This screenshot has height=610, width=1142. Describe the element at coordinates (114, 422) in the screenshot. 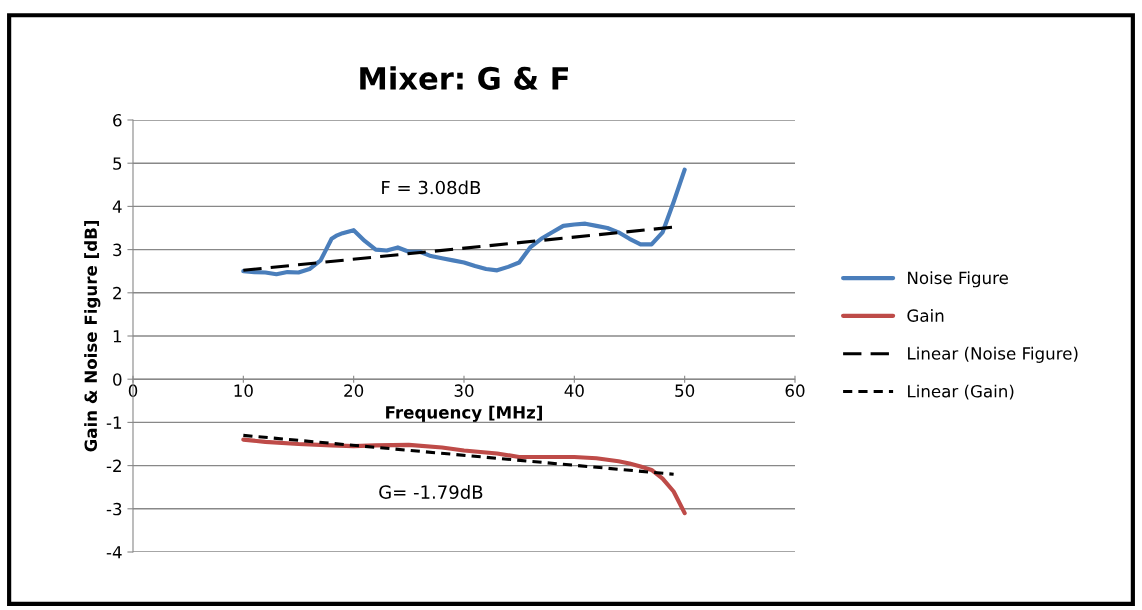

I see `y-tick-label: -1` at that location.